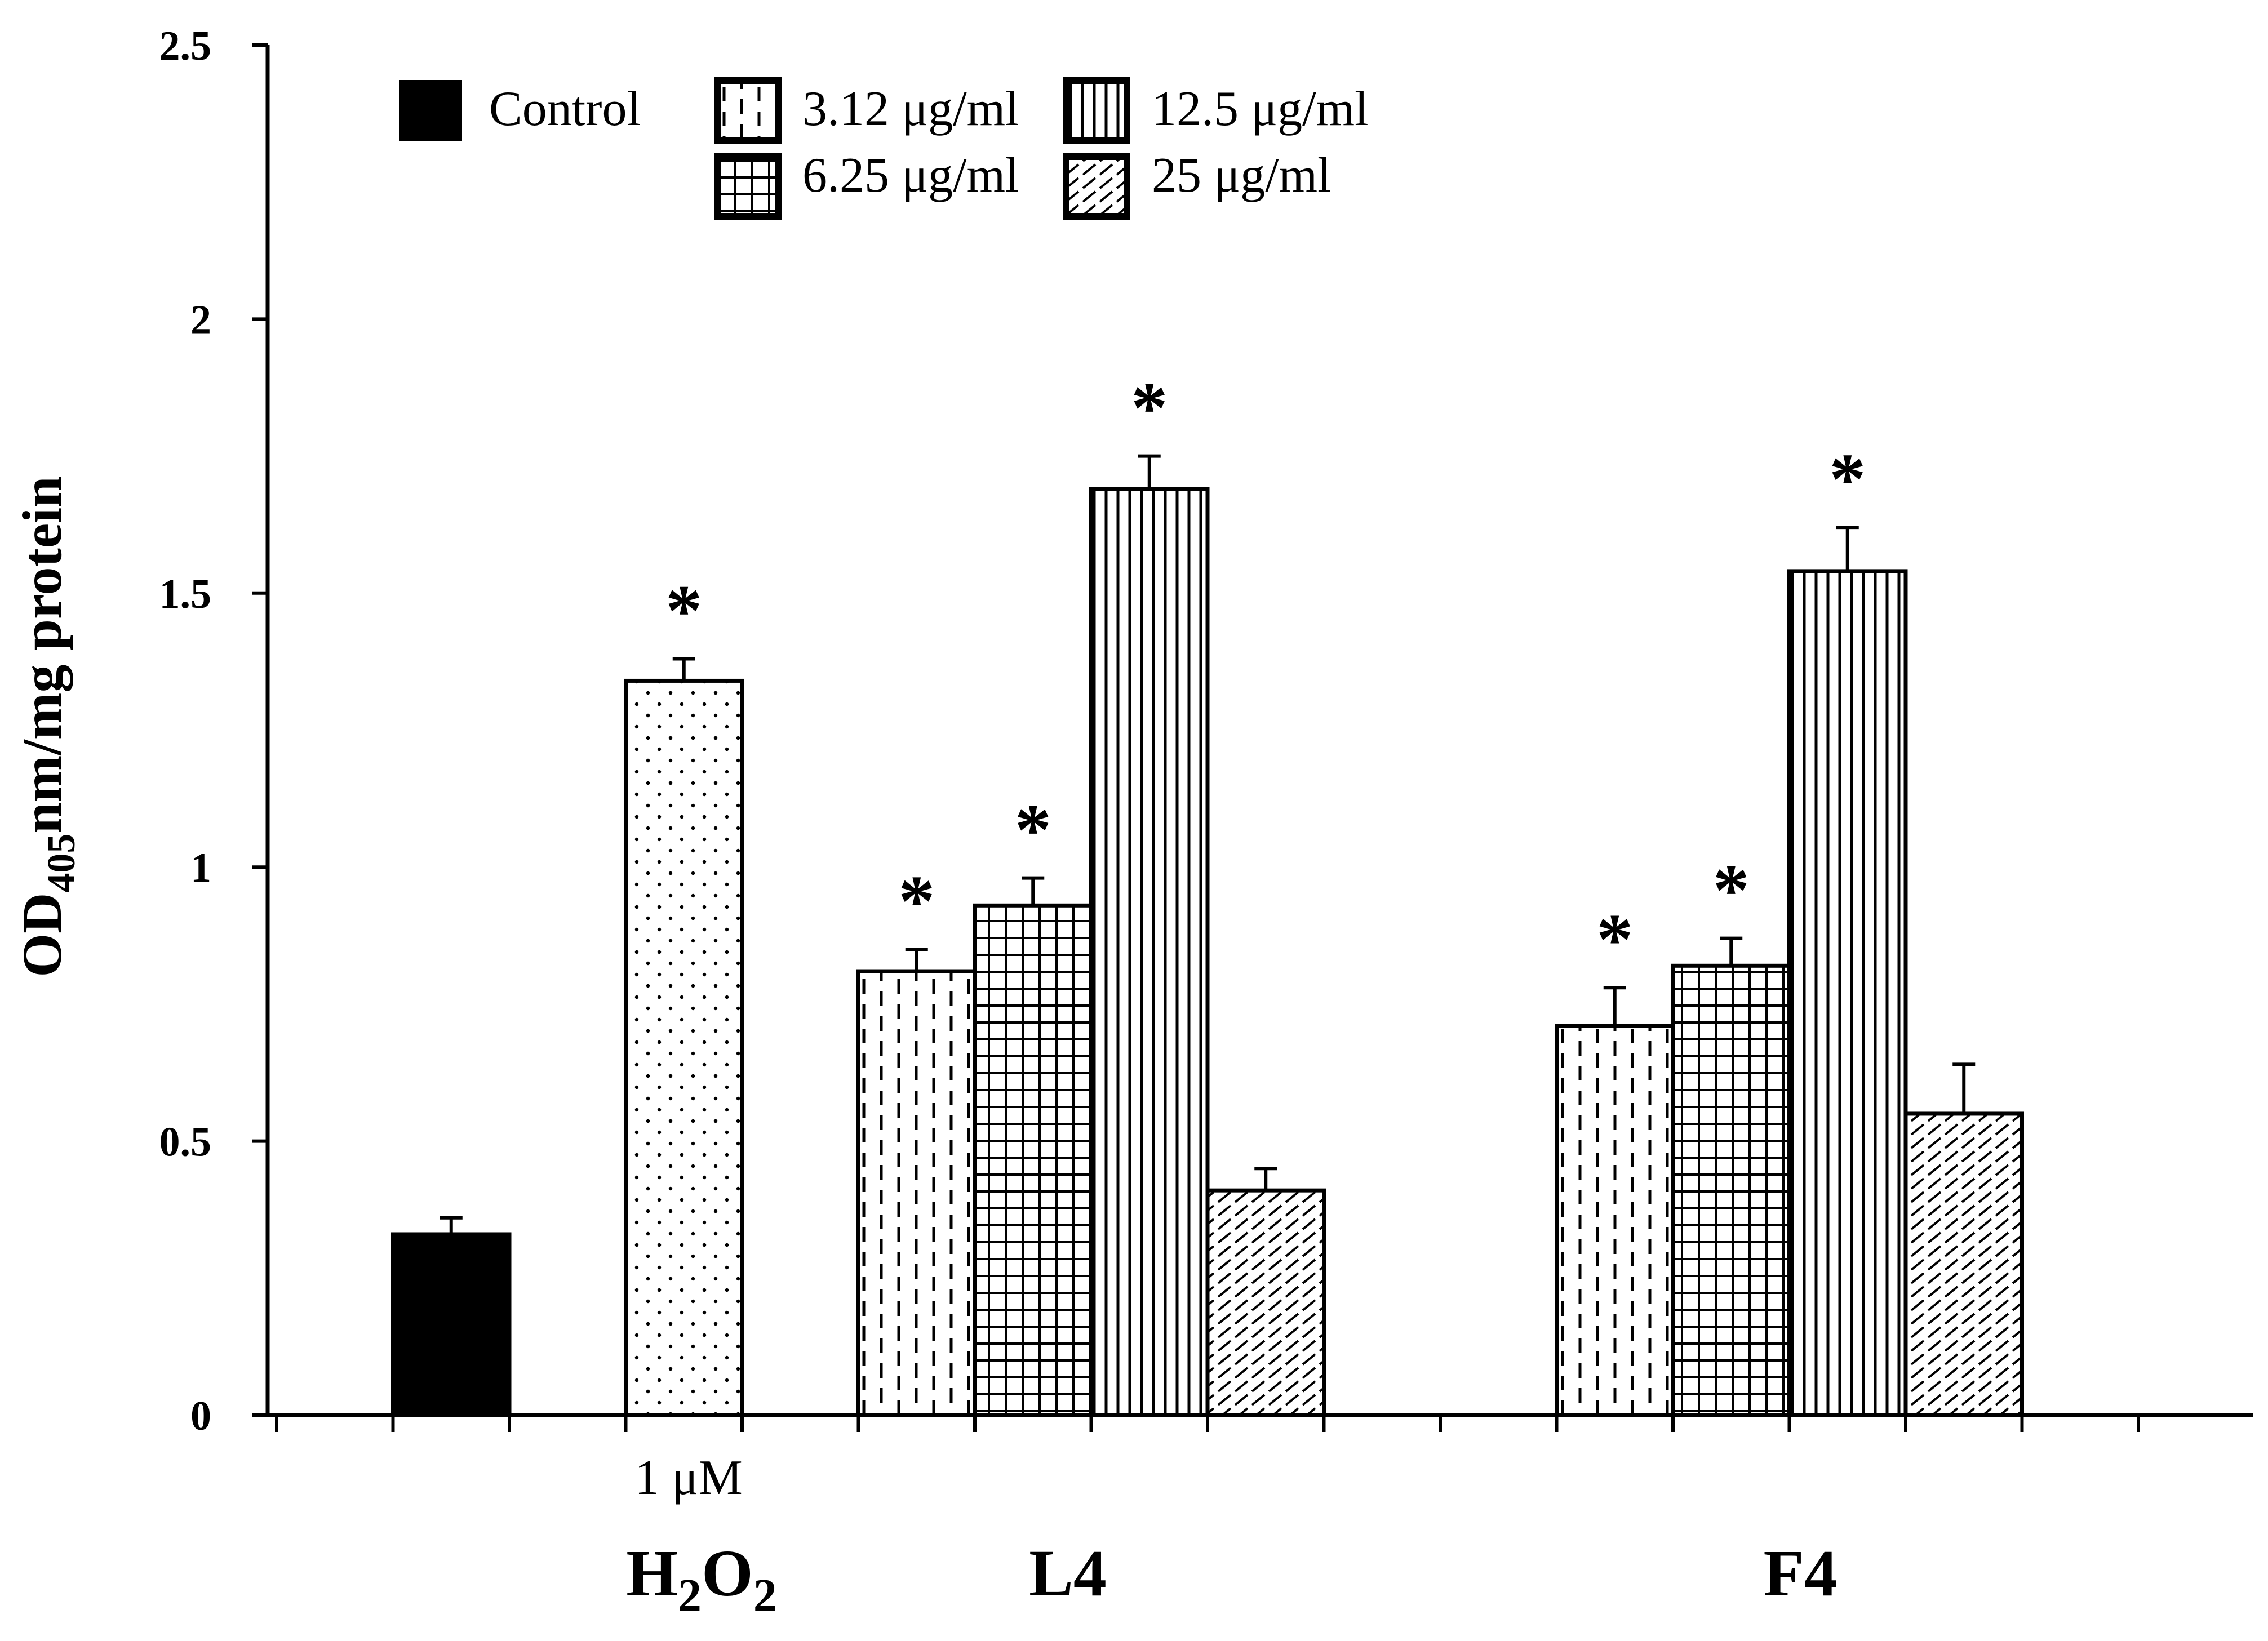 This screenshot has height=1641, width=2268. Describe the element at coordinates (451, 1324) in the screenshot. I see `bar-control` at that location.